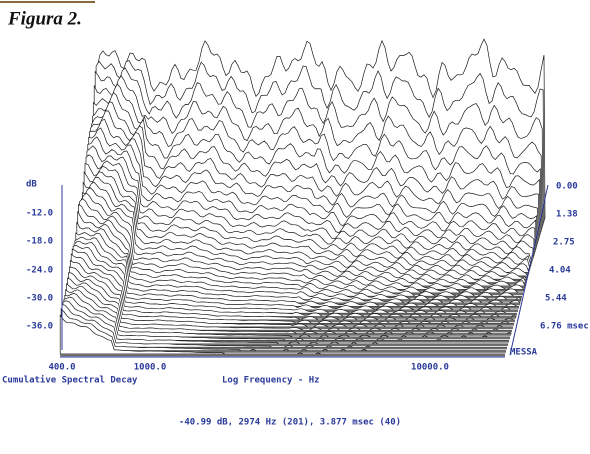 The height and width of the screenshot is (454, 590). Describe the element at coordinates (271, 381) in the screenshot. I see `x-axis-label: Log Frequency - Hz` at that location.